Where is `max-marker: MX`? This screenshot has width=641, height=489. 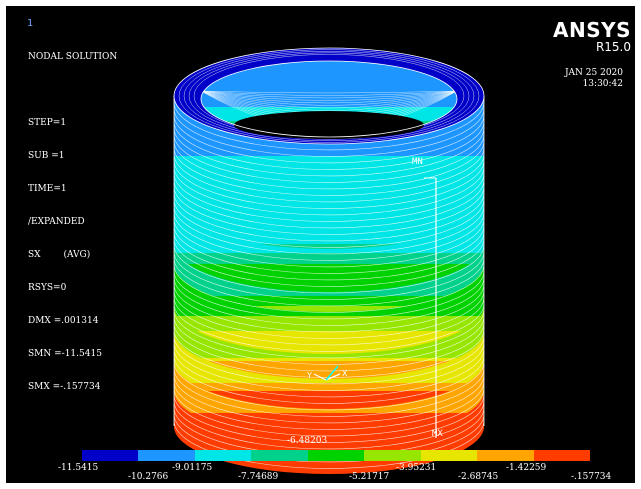
max-marker: MX is located at coordinates (437, 434).